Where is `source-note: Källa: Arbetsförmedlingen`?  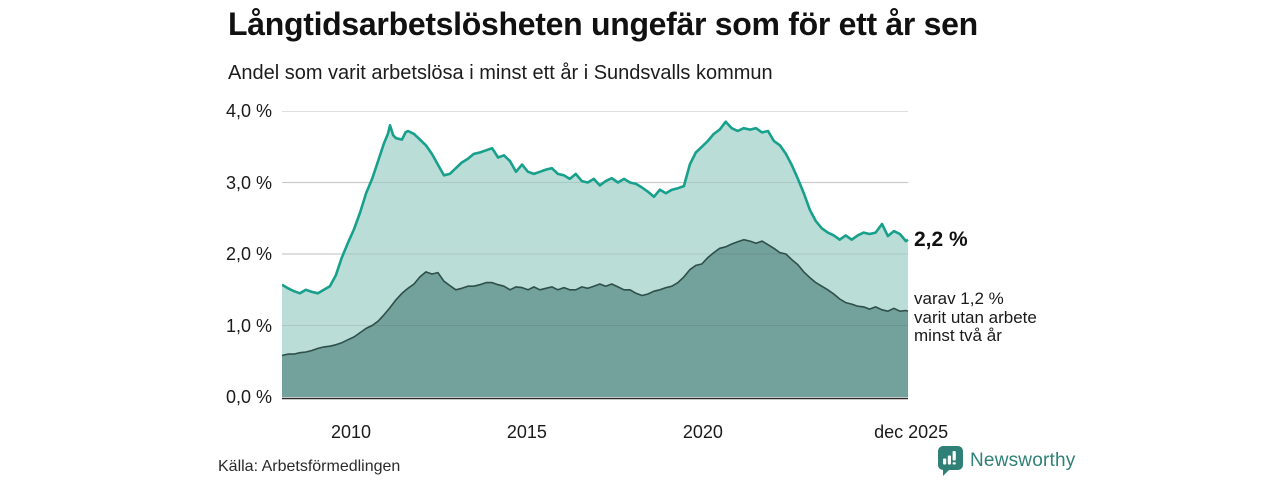
source-note: Källa: Arbetsförmedlingen is located at coordinates (309, 466).